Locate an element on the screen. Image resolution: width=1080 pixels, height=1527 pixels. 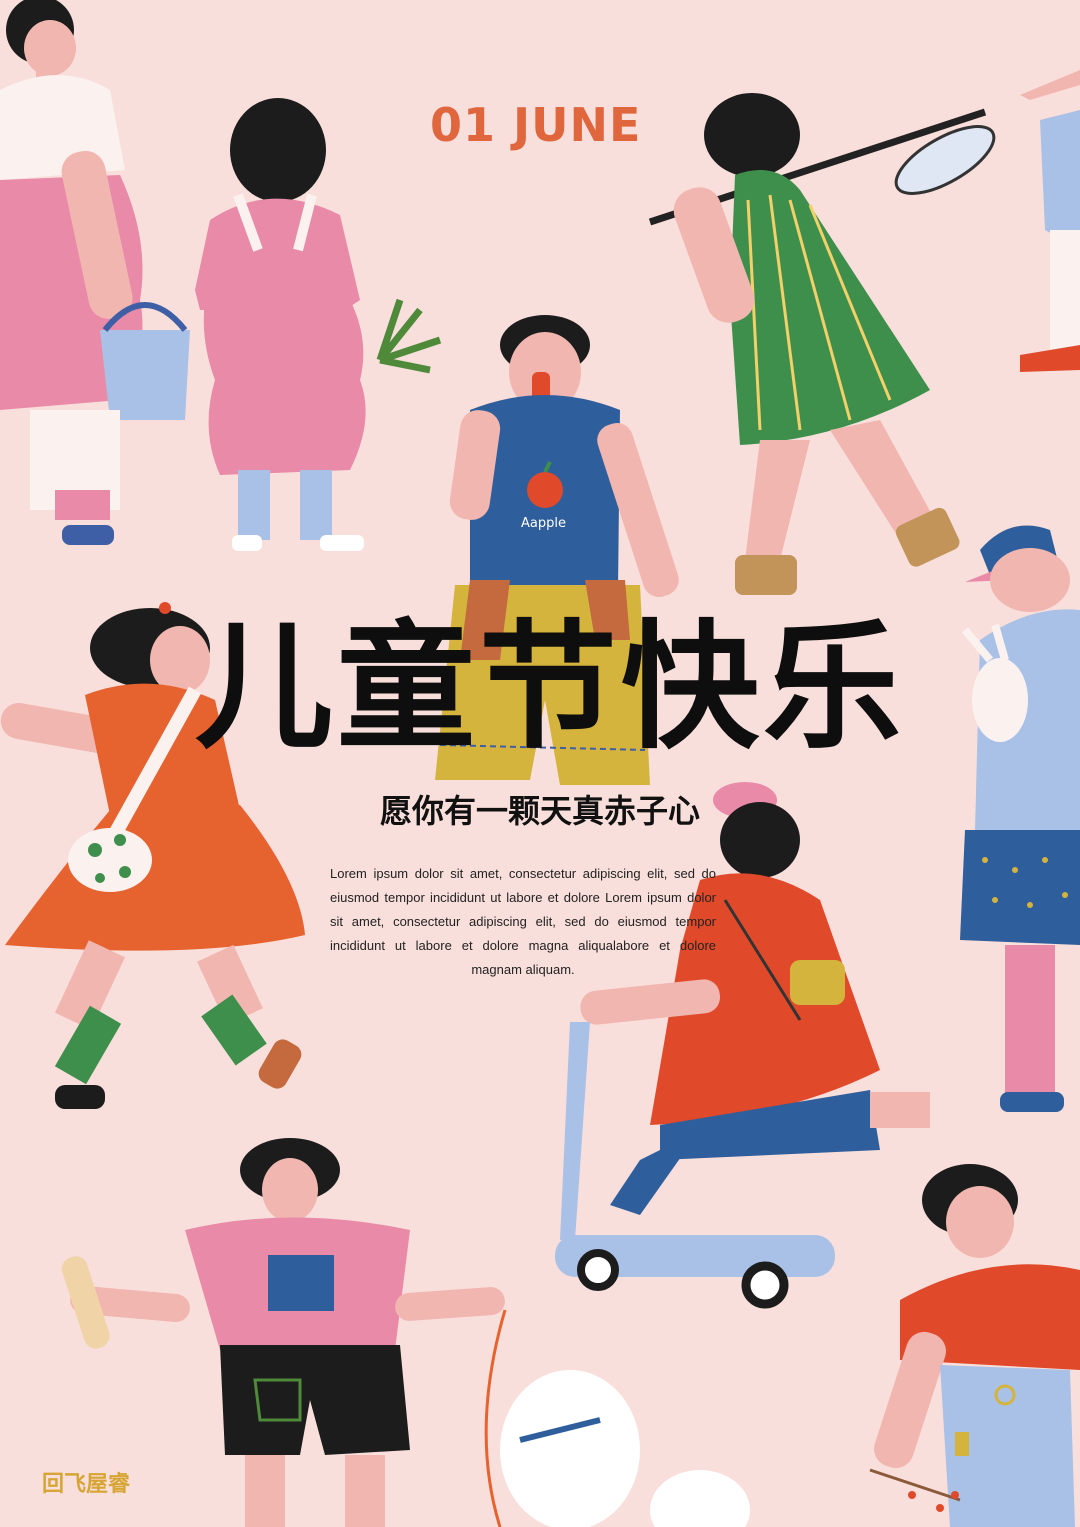
right-edge-figure-illustration is located at coordinates (1050, 221).